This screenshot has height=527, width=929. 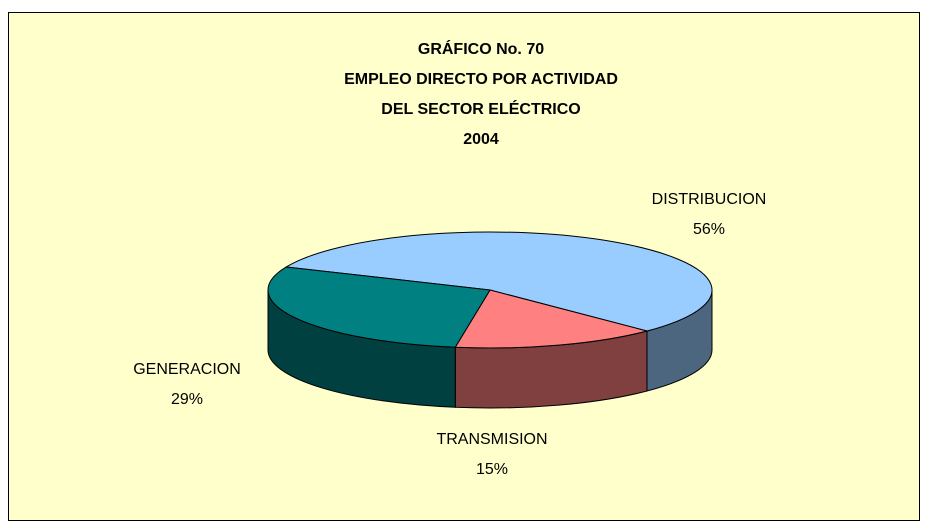 What do you see at coordinates (187, 369) in the screenshot?
I see `slice-label: GENERACION` at bounding box center [187, 369].